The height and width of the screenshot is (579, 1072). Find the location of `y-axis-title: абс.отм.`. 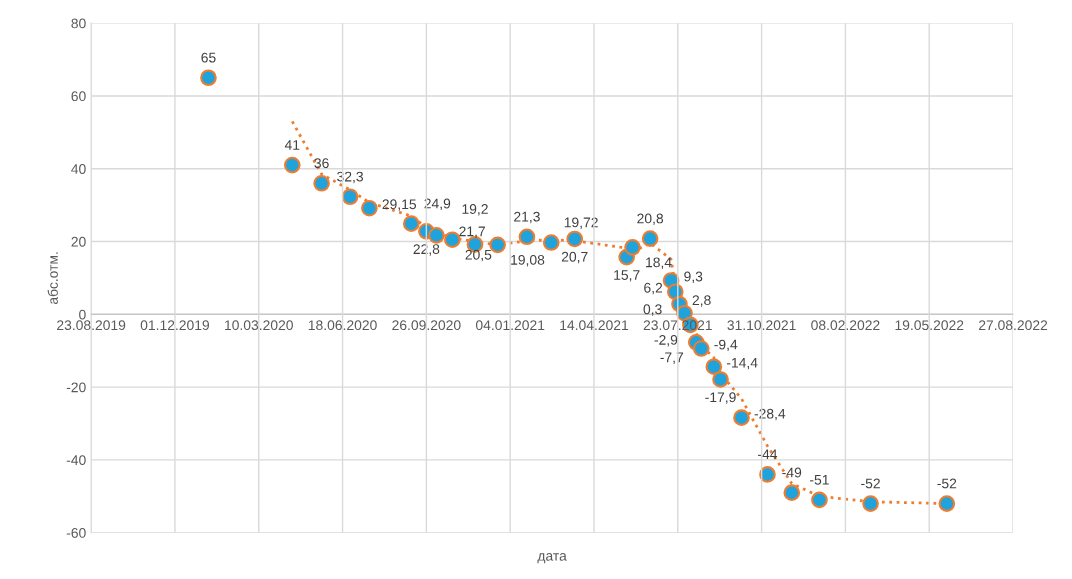

y-axis-title: абс.отм. is located at coordinates (52, 278).